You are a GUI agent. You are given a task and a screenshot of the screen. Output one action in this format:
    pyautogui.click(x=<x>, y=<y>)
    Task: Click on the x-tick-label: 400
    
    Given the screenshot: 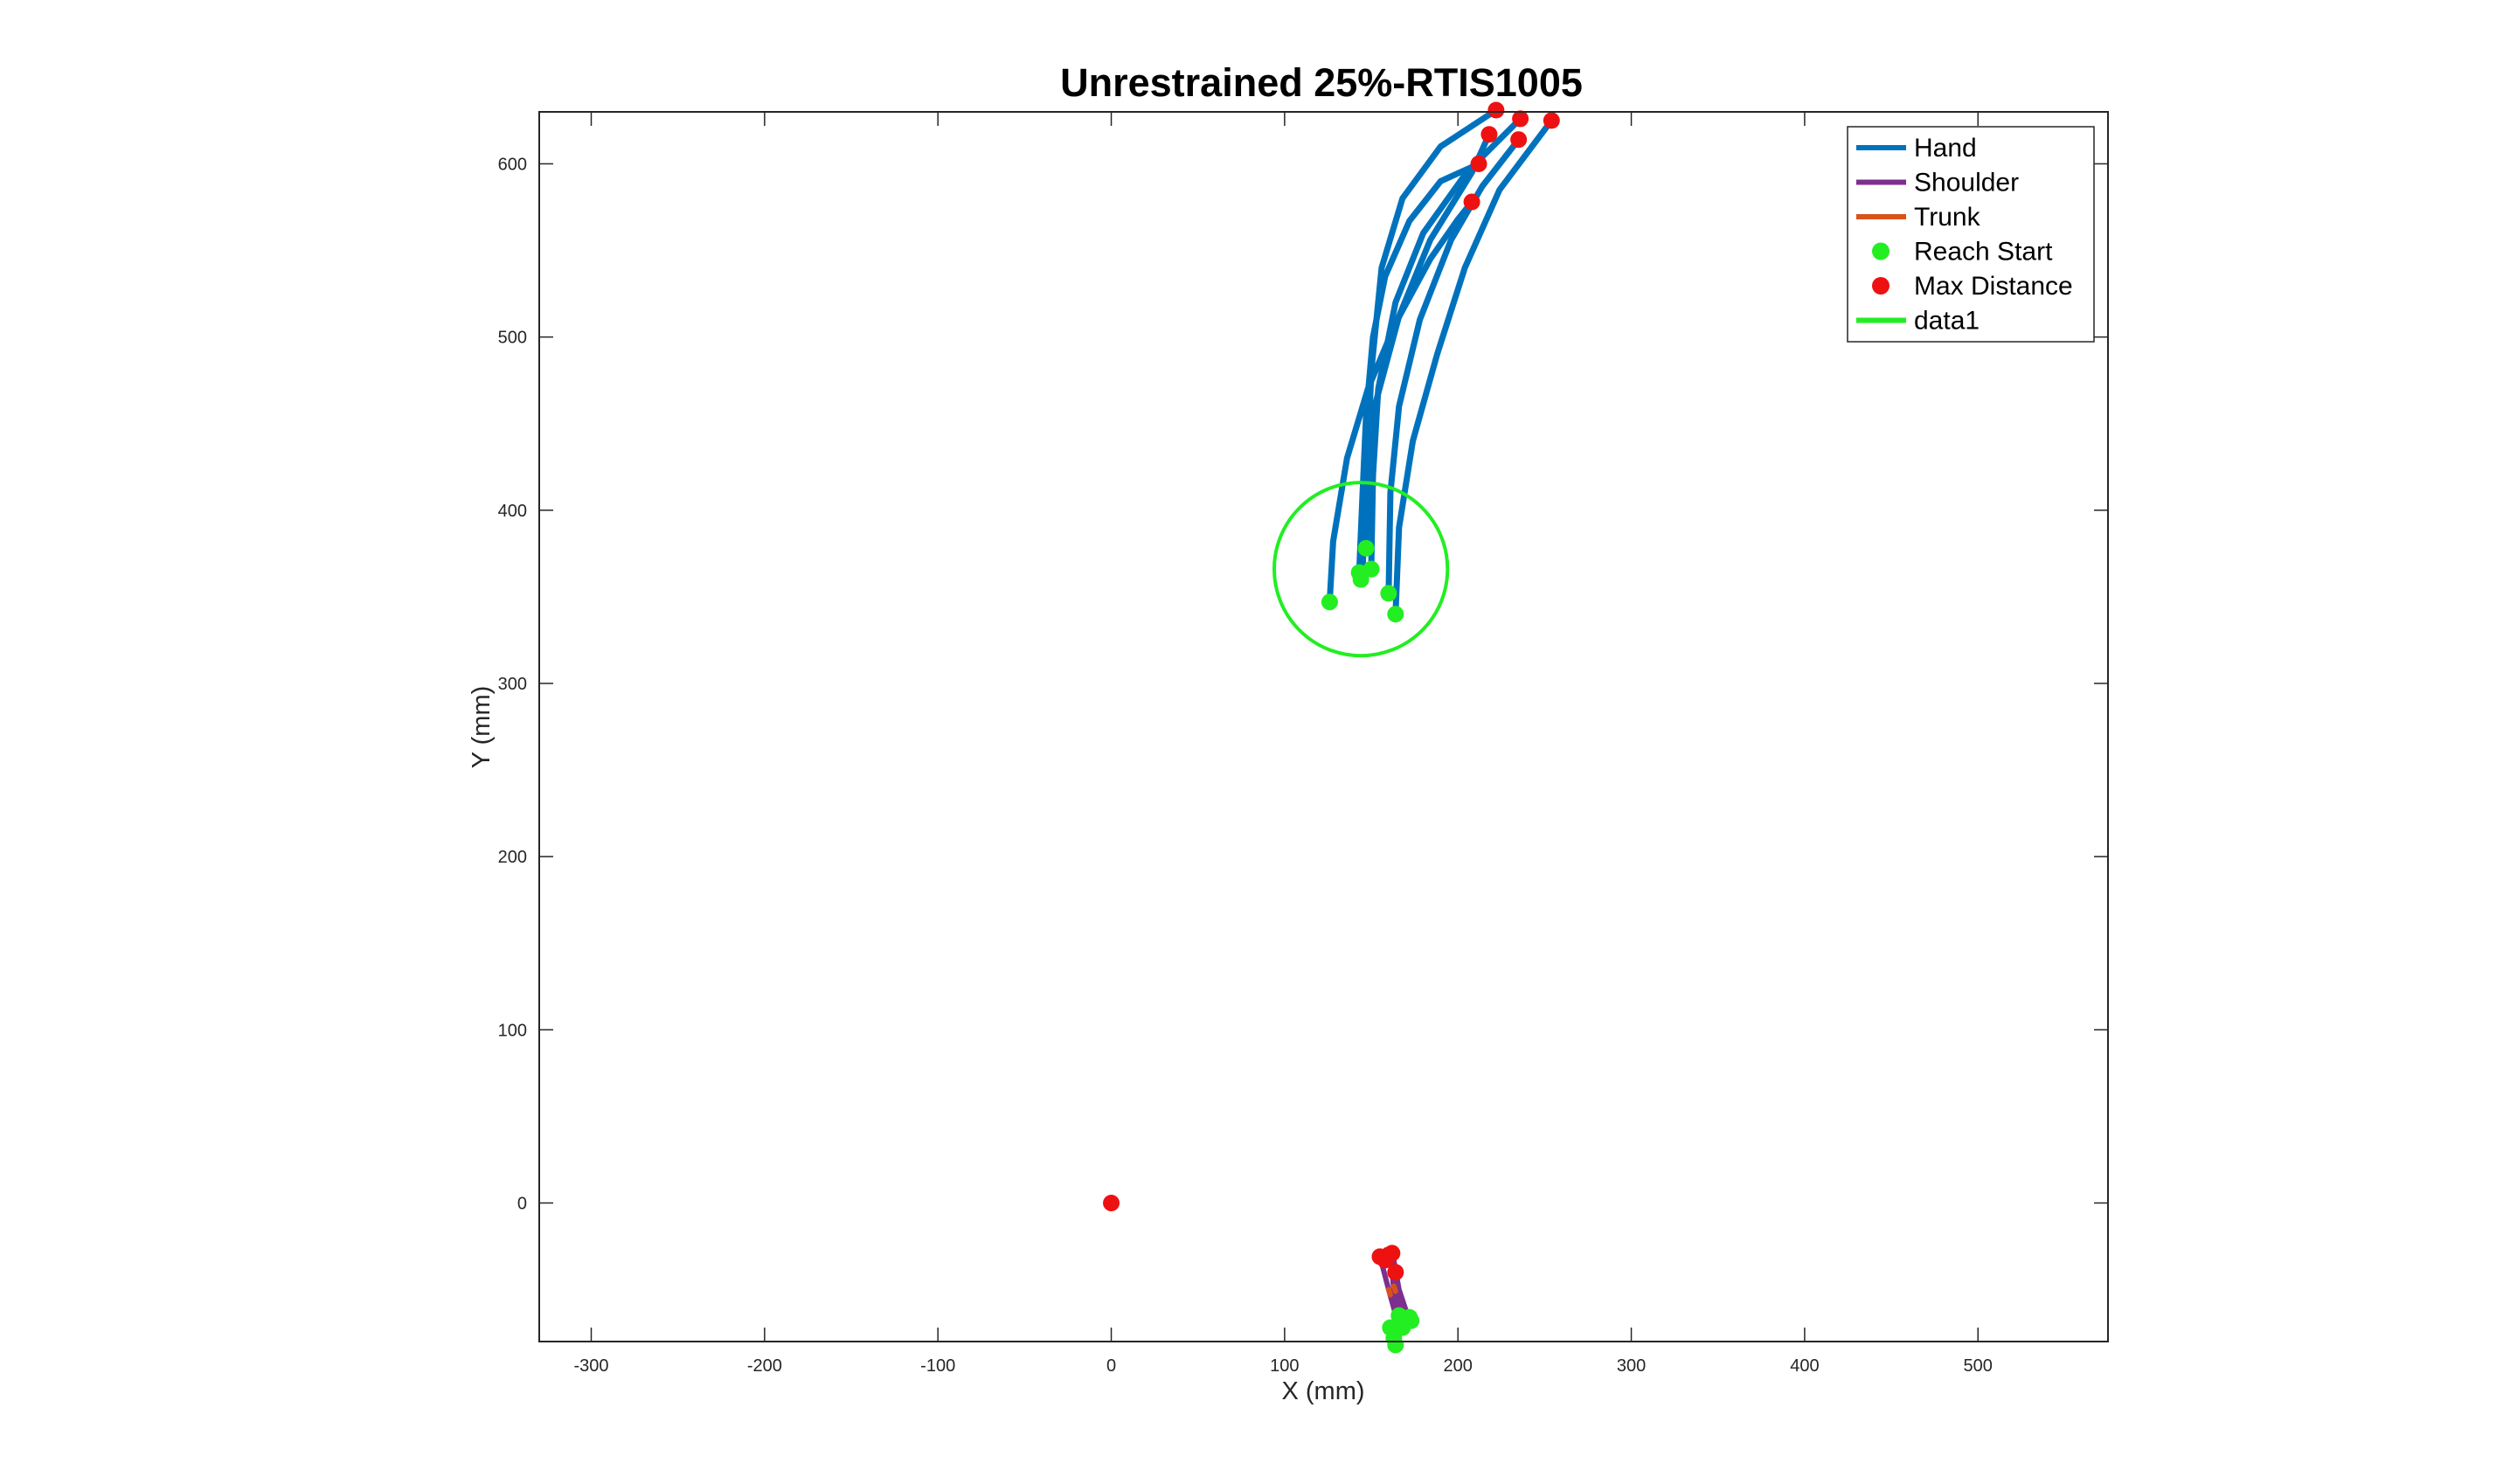 What is the action you would take?
    pyautogui.click(x=1804, y=1366)
    